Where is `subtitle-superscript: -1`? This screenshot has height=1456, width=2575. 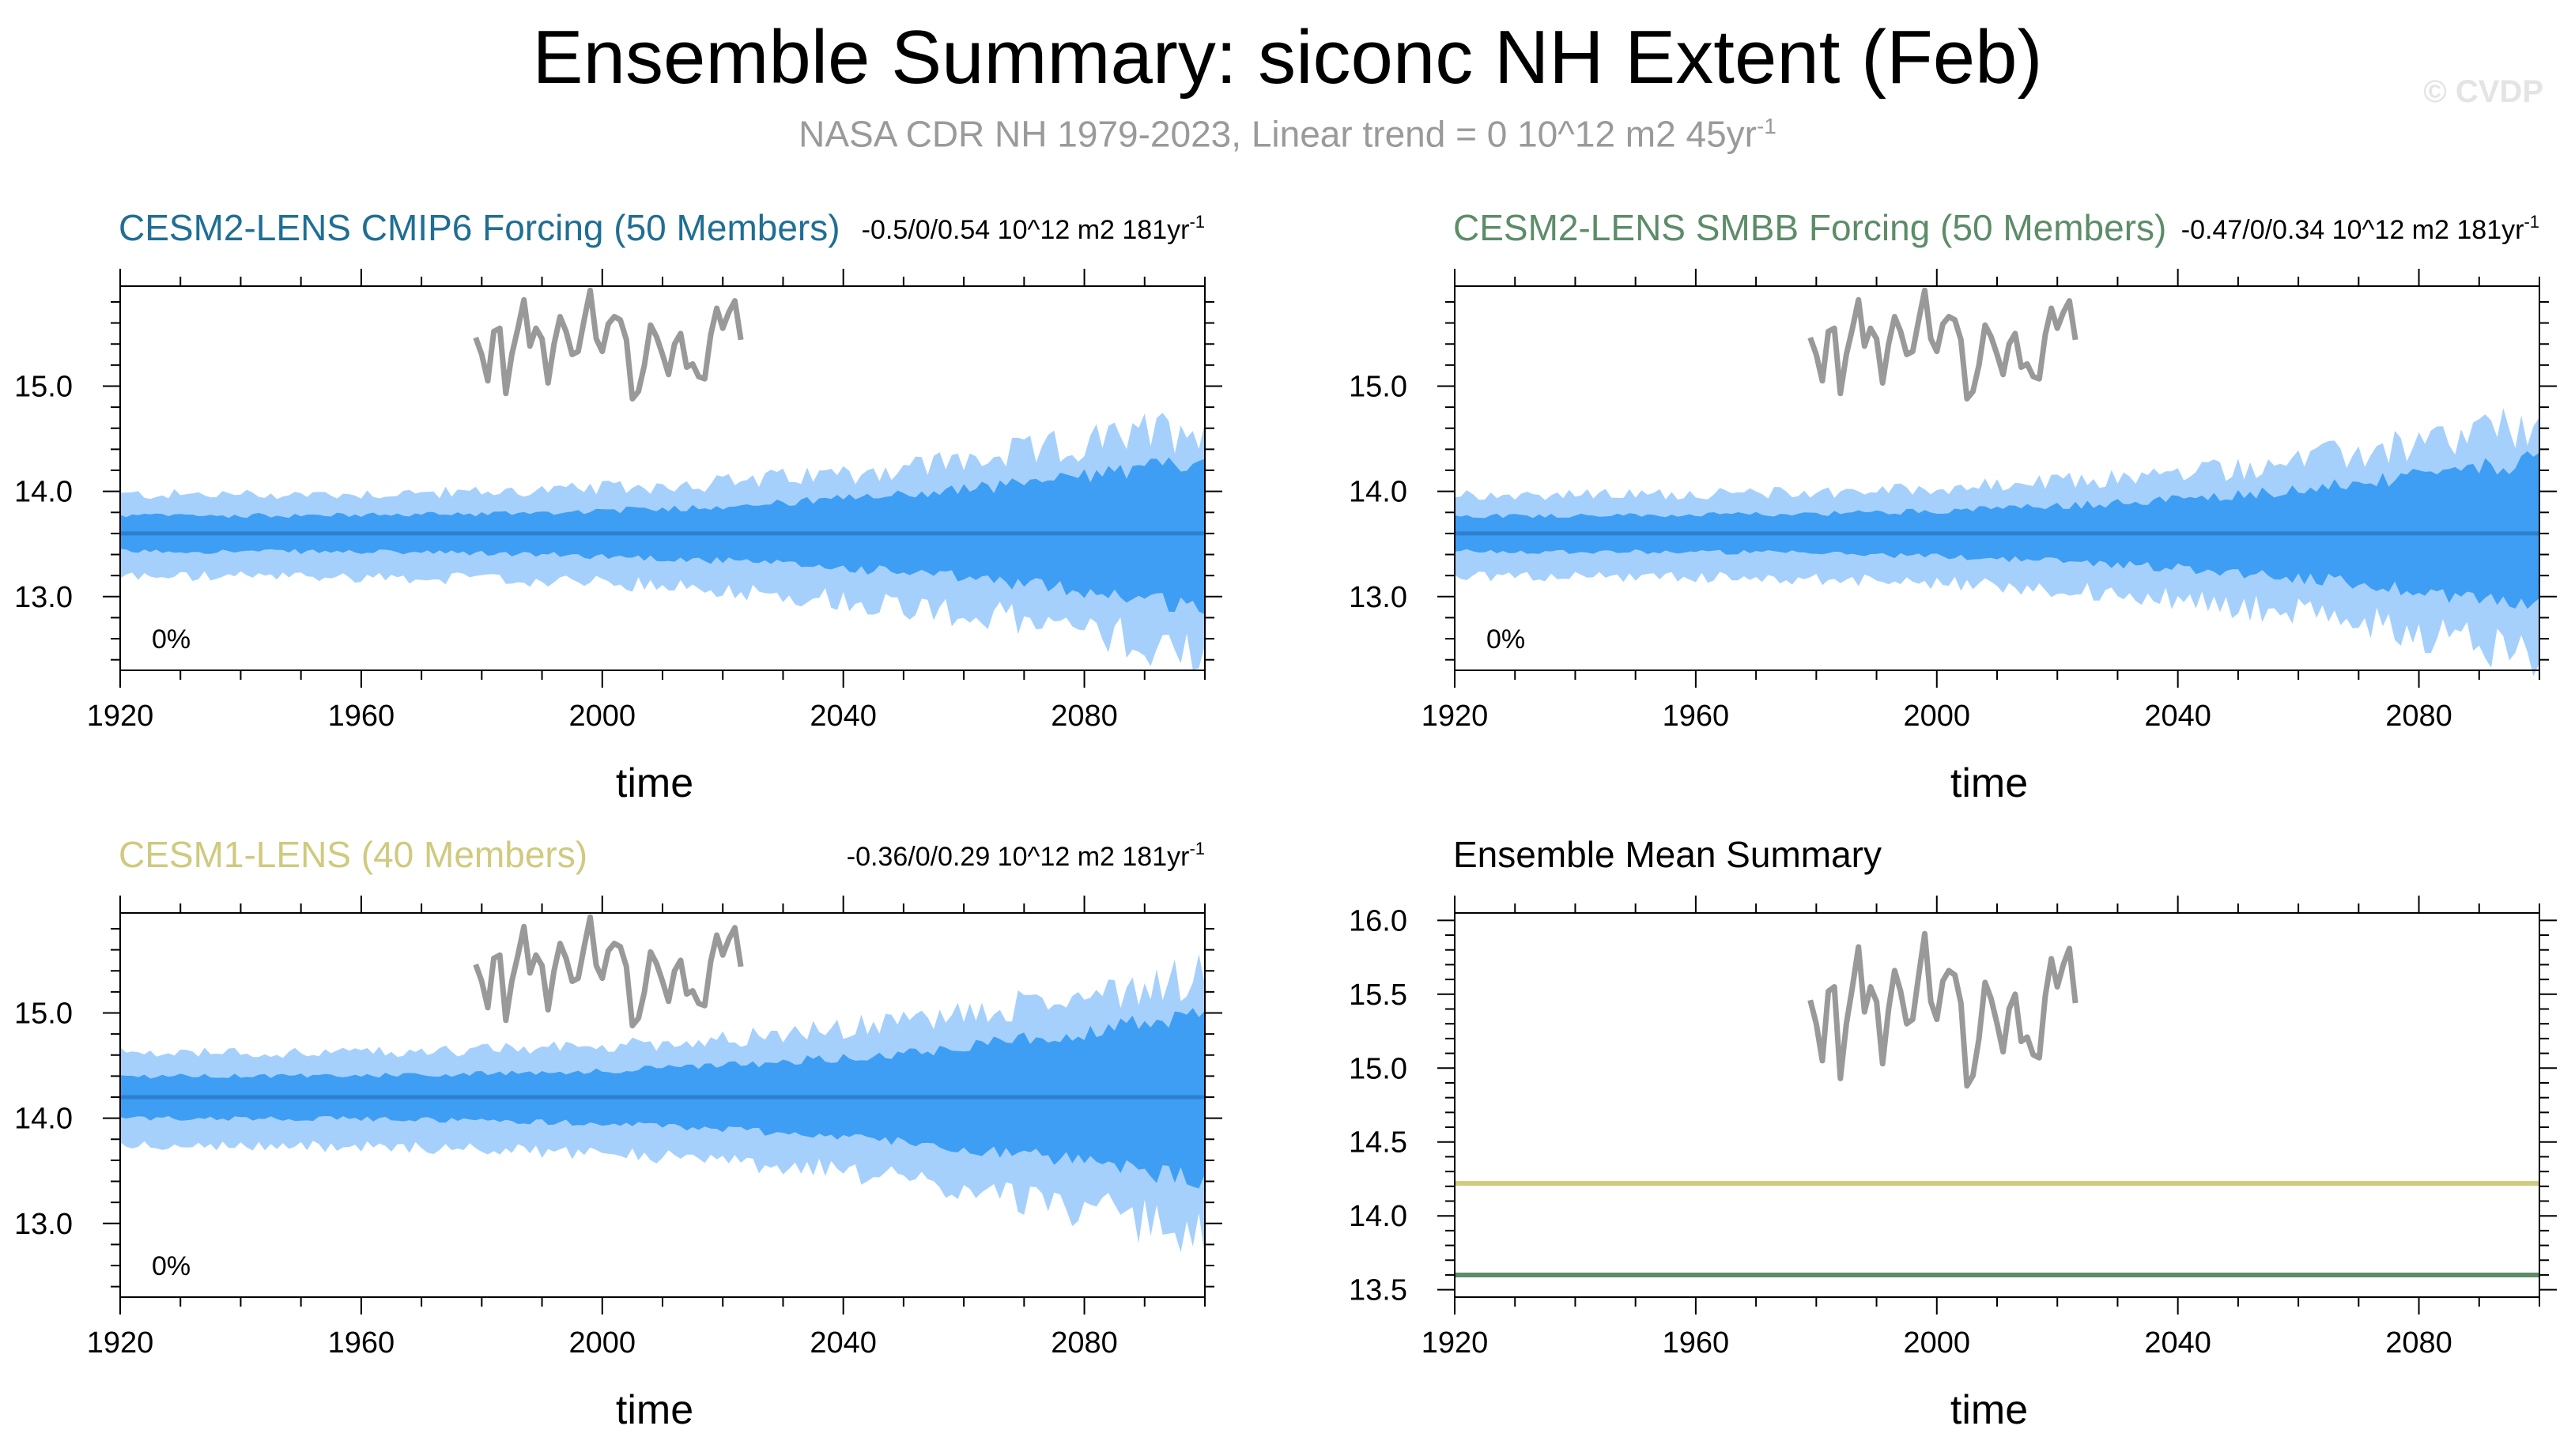
subtitle-superscript: -1 is located at coordinates (1766, 126).